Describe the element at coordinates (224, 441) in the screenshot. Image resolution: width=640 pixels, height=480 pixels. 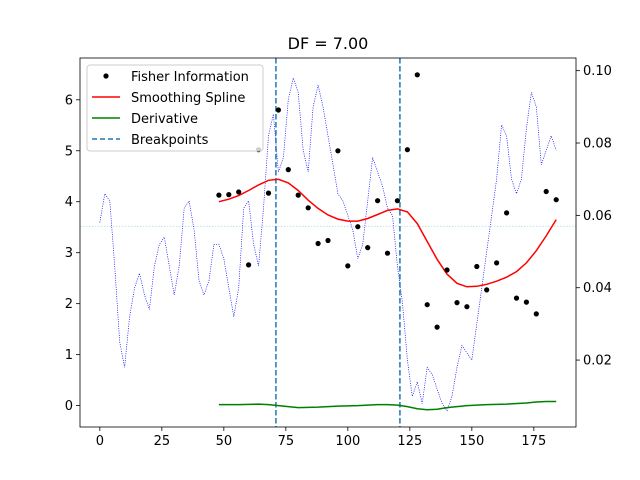
I see `x-tick-label: 50` at that location.